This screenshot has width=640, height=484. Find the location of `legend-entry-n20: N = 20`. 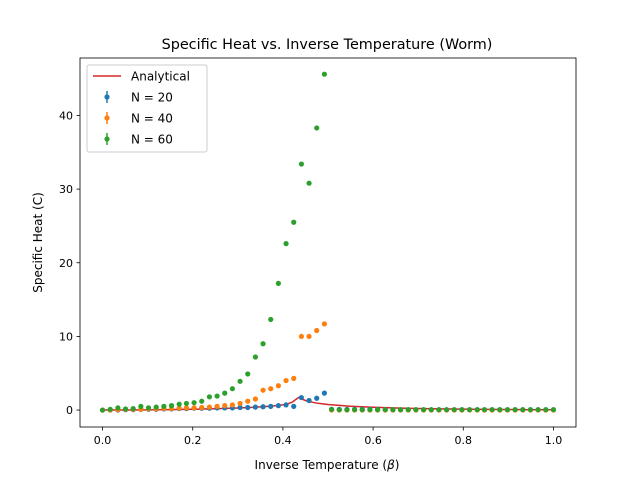

legend-entry-n20: N = 20 is located at coordinates (138, 98).